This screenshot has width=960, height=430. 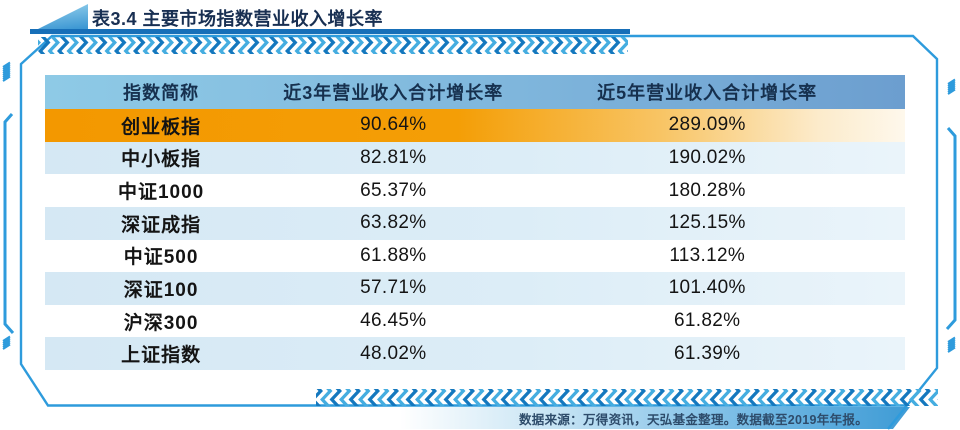 What do you see at coordinates (393, 93) in the screenshot?
I see `column-header-growth-3y: 近3年营业收入合计增长率` at bounding box center [393, 93].